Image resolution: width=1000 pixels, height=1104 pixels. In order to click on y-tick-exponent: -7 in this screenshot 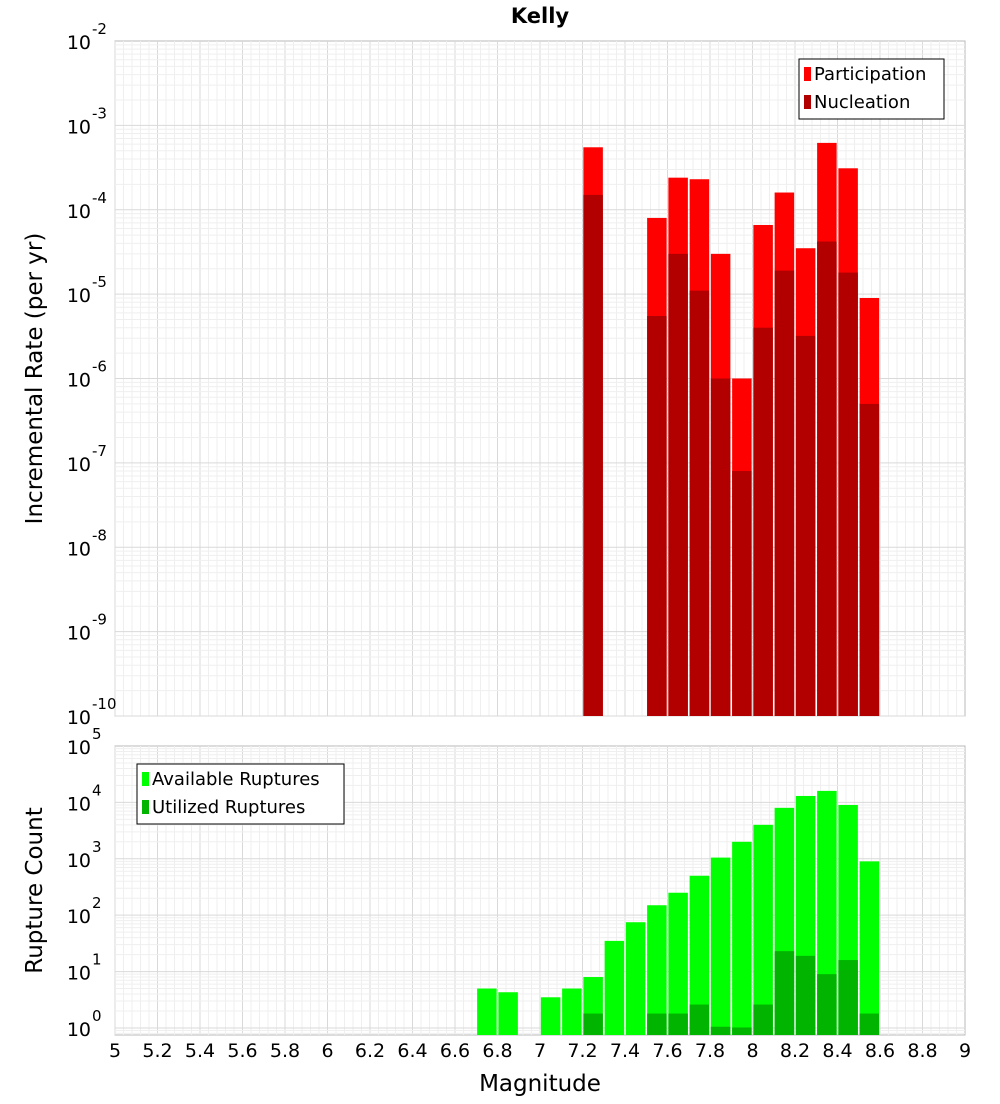, I will do `click(99, 451)`.